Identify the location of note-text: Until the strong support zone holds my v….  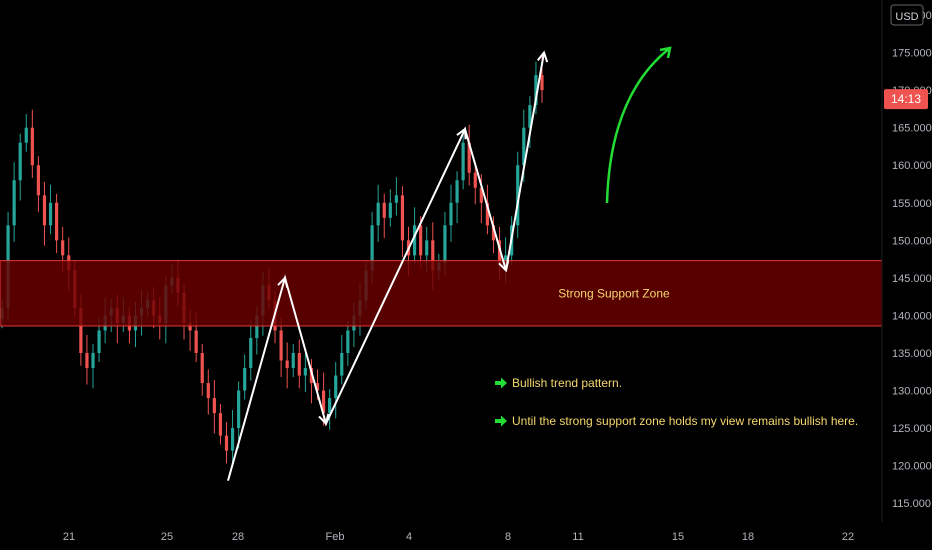
(685, 421).